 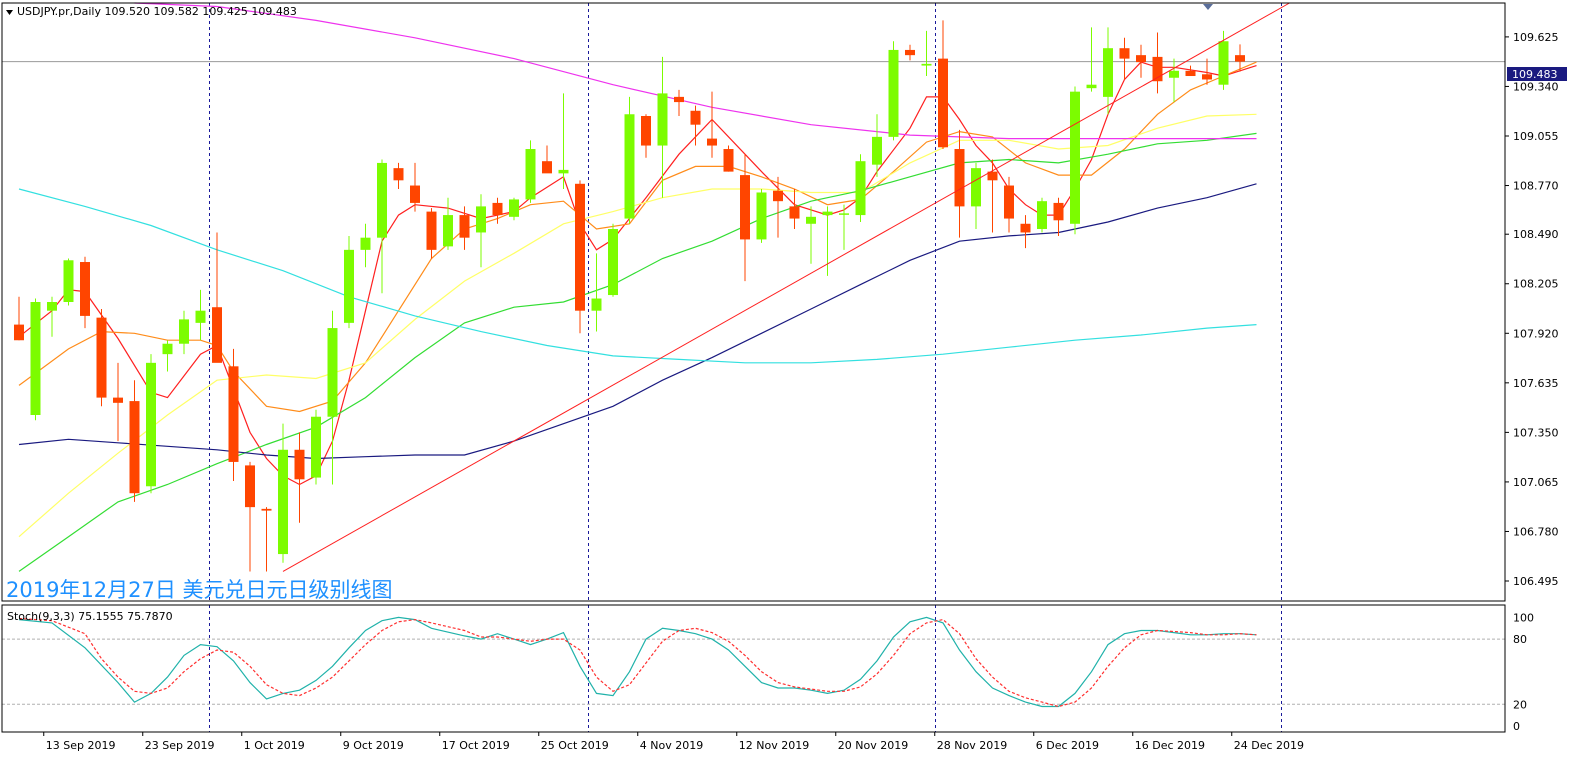 What do you see at coordinates (9, 12) in the screenshot?
I see `dropdown-triangle-icon` at bounding box center [9, 12].